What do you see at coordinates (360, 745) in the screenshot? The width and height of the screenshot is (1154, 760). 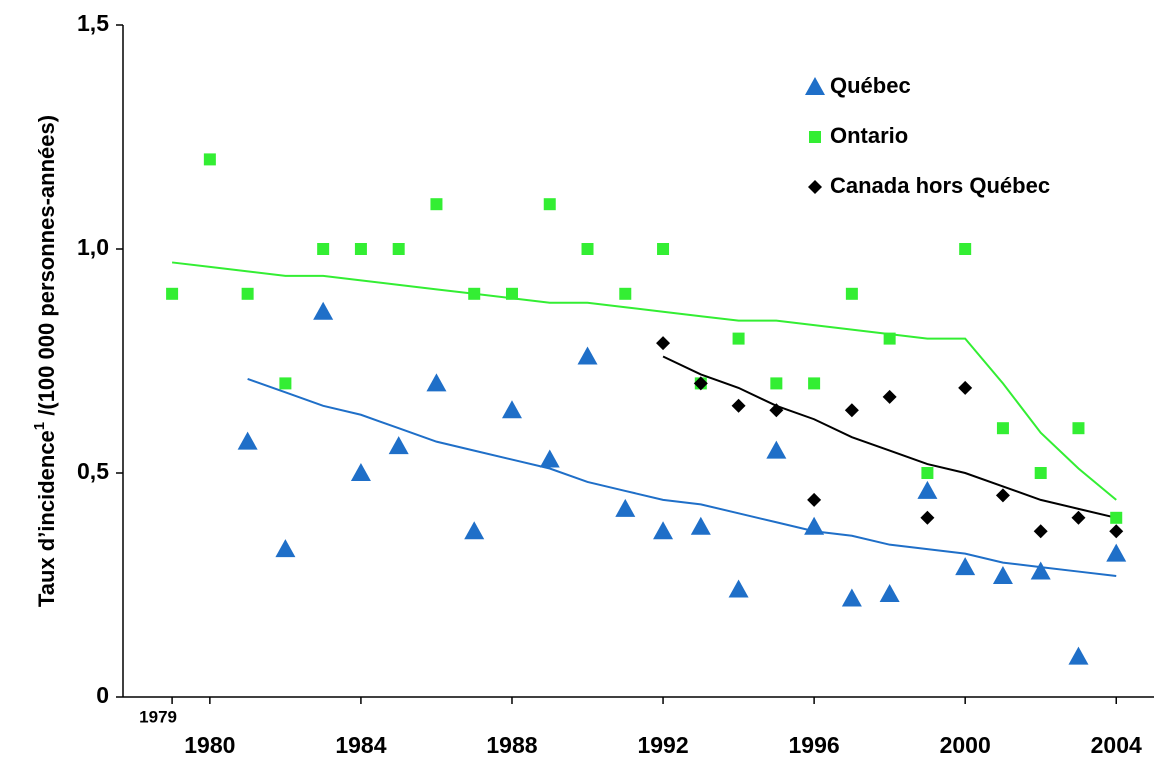 I see `x-tick-label: 1984` at bounding box center [360, 745].